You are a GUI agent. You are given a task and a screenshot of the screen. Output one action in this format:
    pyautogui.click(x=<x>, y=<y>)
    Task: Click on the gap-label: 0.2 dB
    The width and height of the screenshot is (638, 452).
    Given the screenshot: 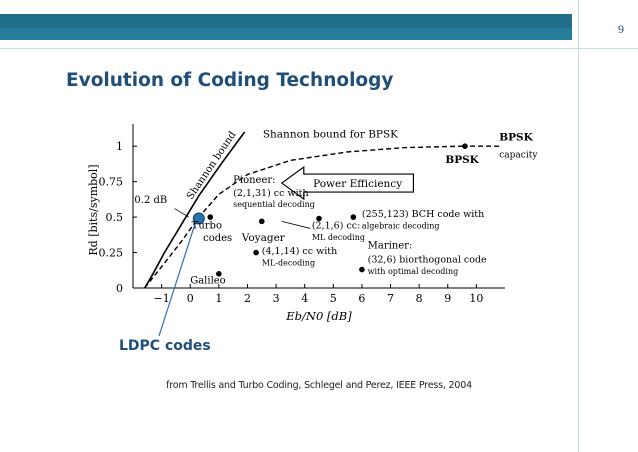 What is the action you would take?
    pyautogui.click(x=150, y=200)
    